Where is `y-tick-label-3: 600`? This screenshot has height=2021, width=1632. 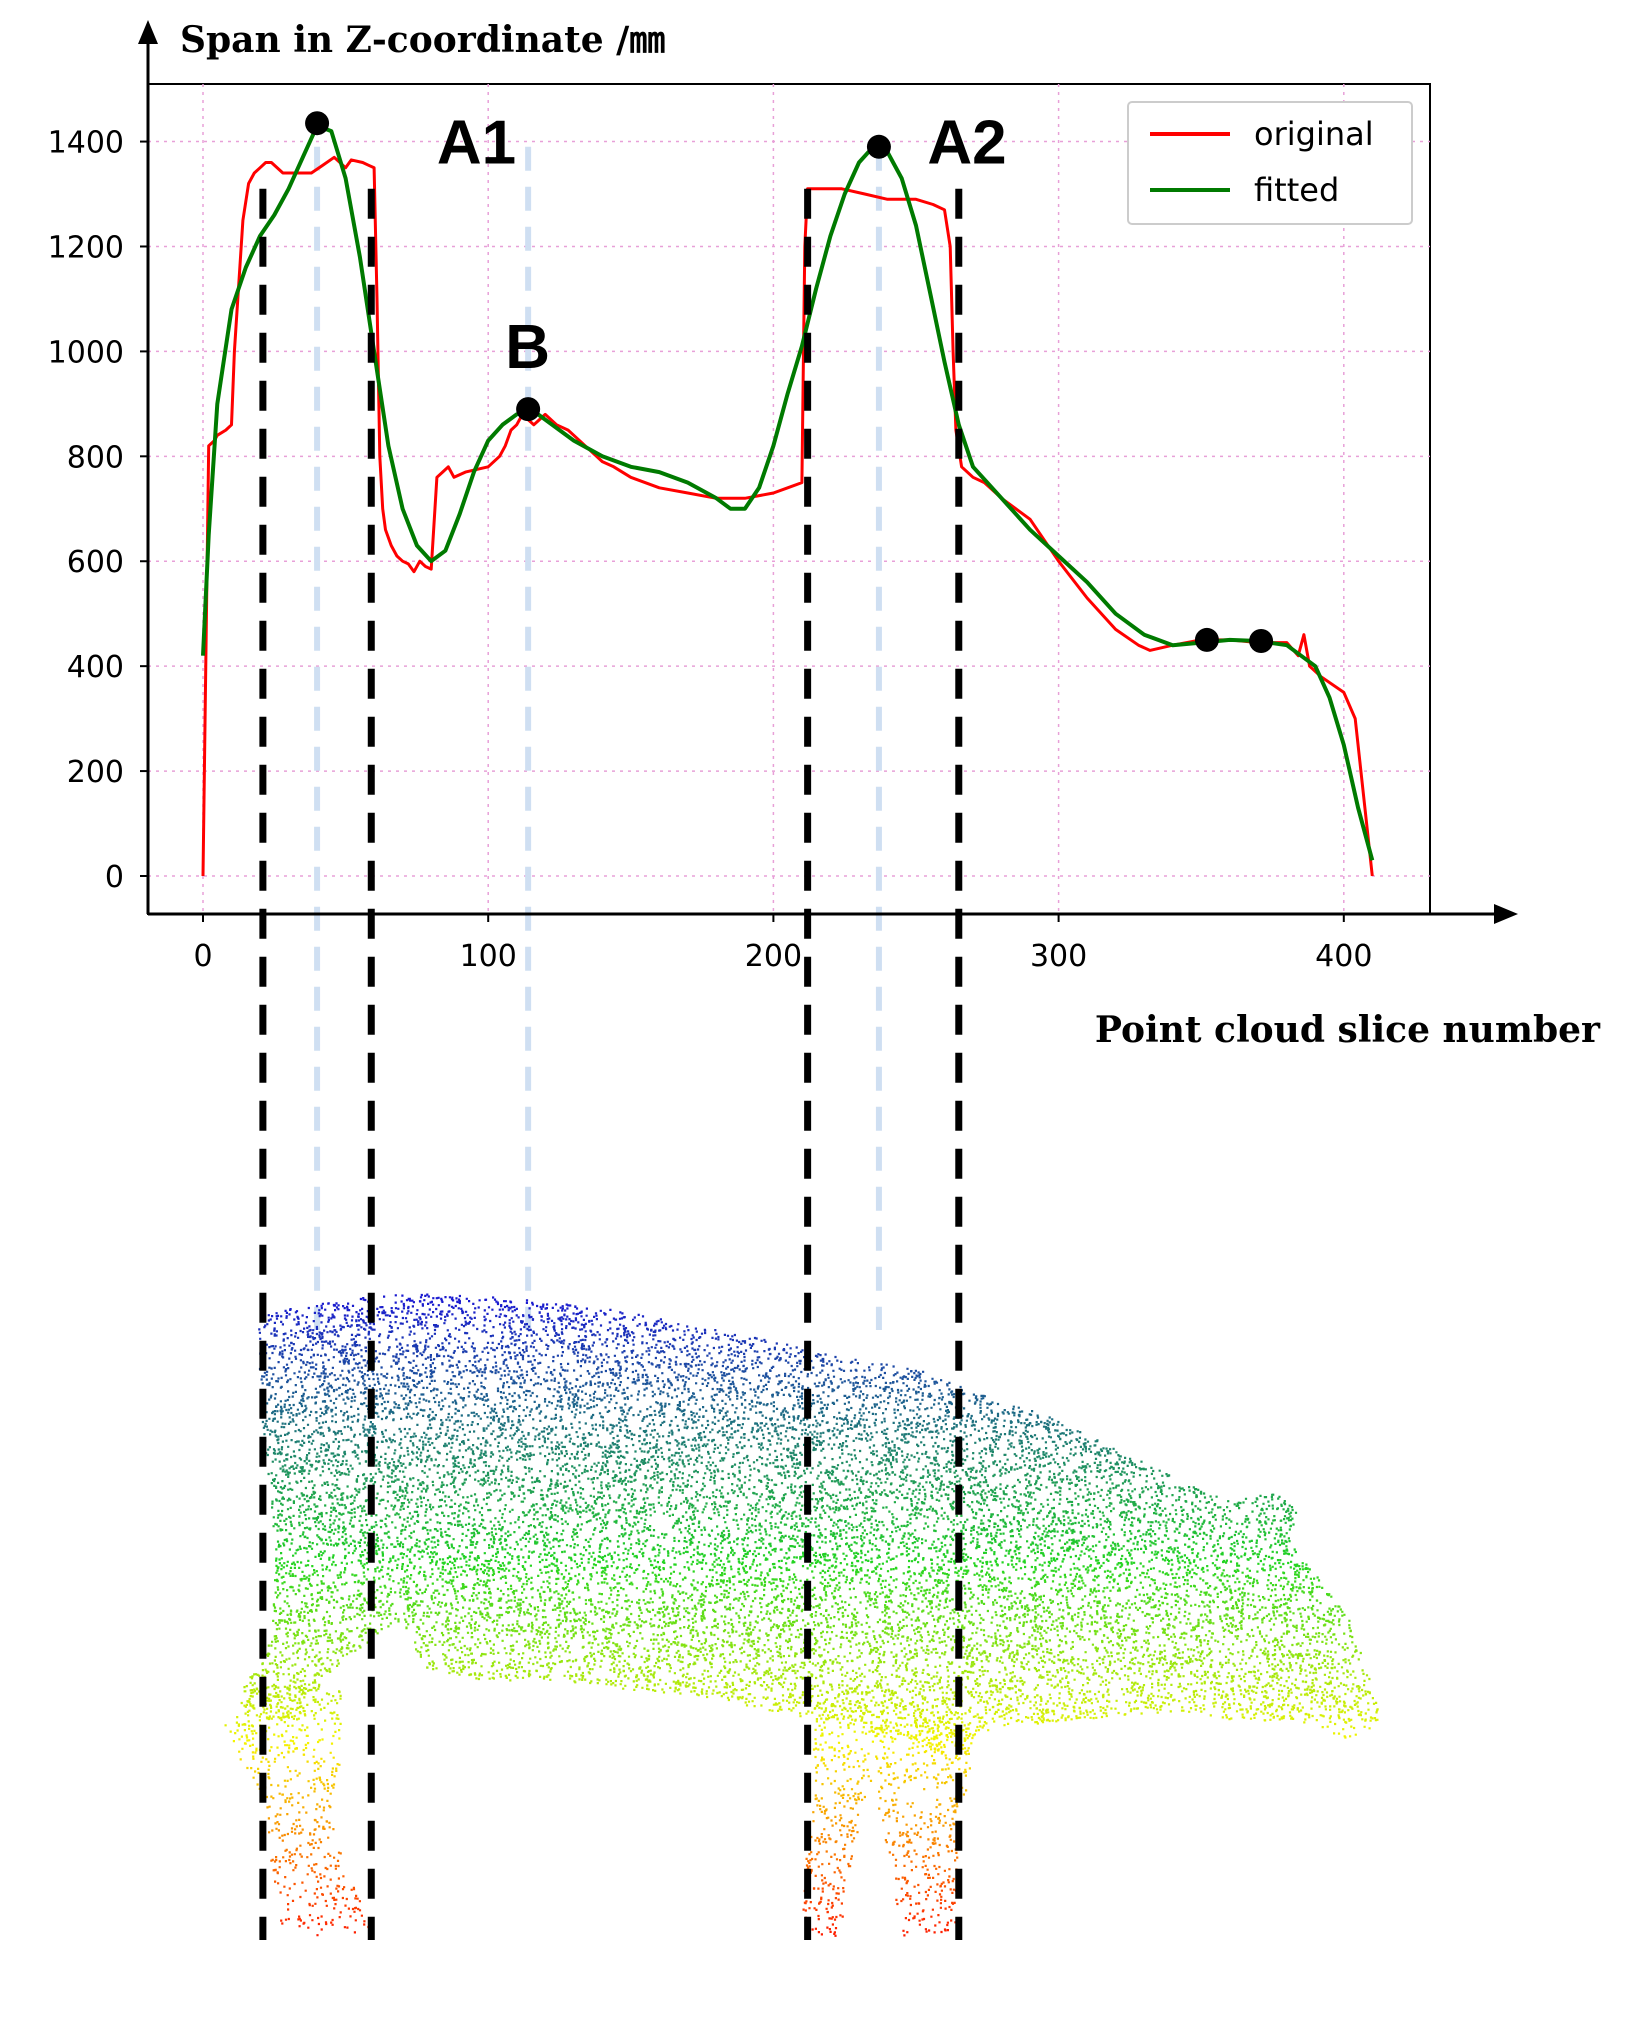 y-tick-label-3: 600 is located at coordinates (95, 562).